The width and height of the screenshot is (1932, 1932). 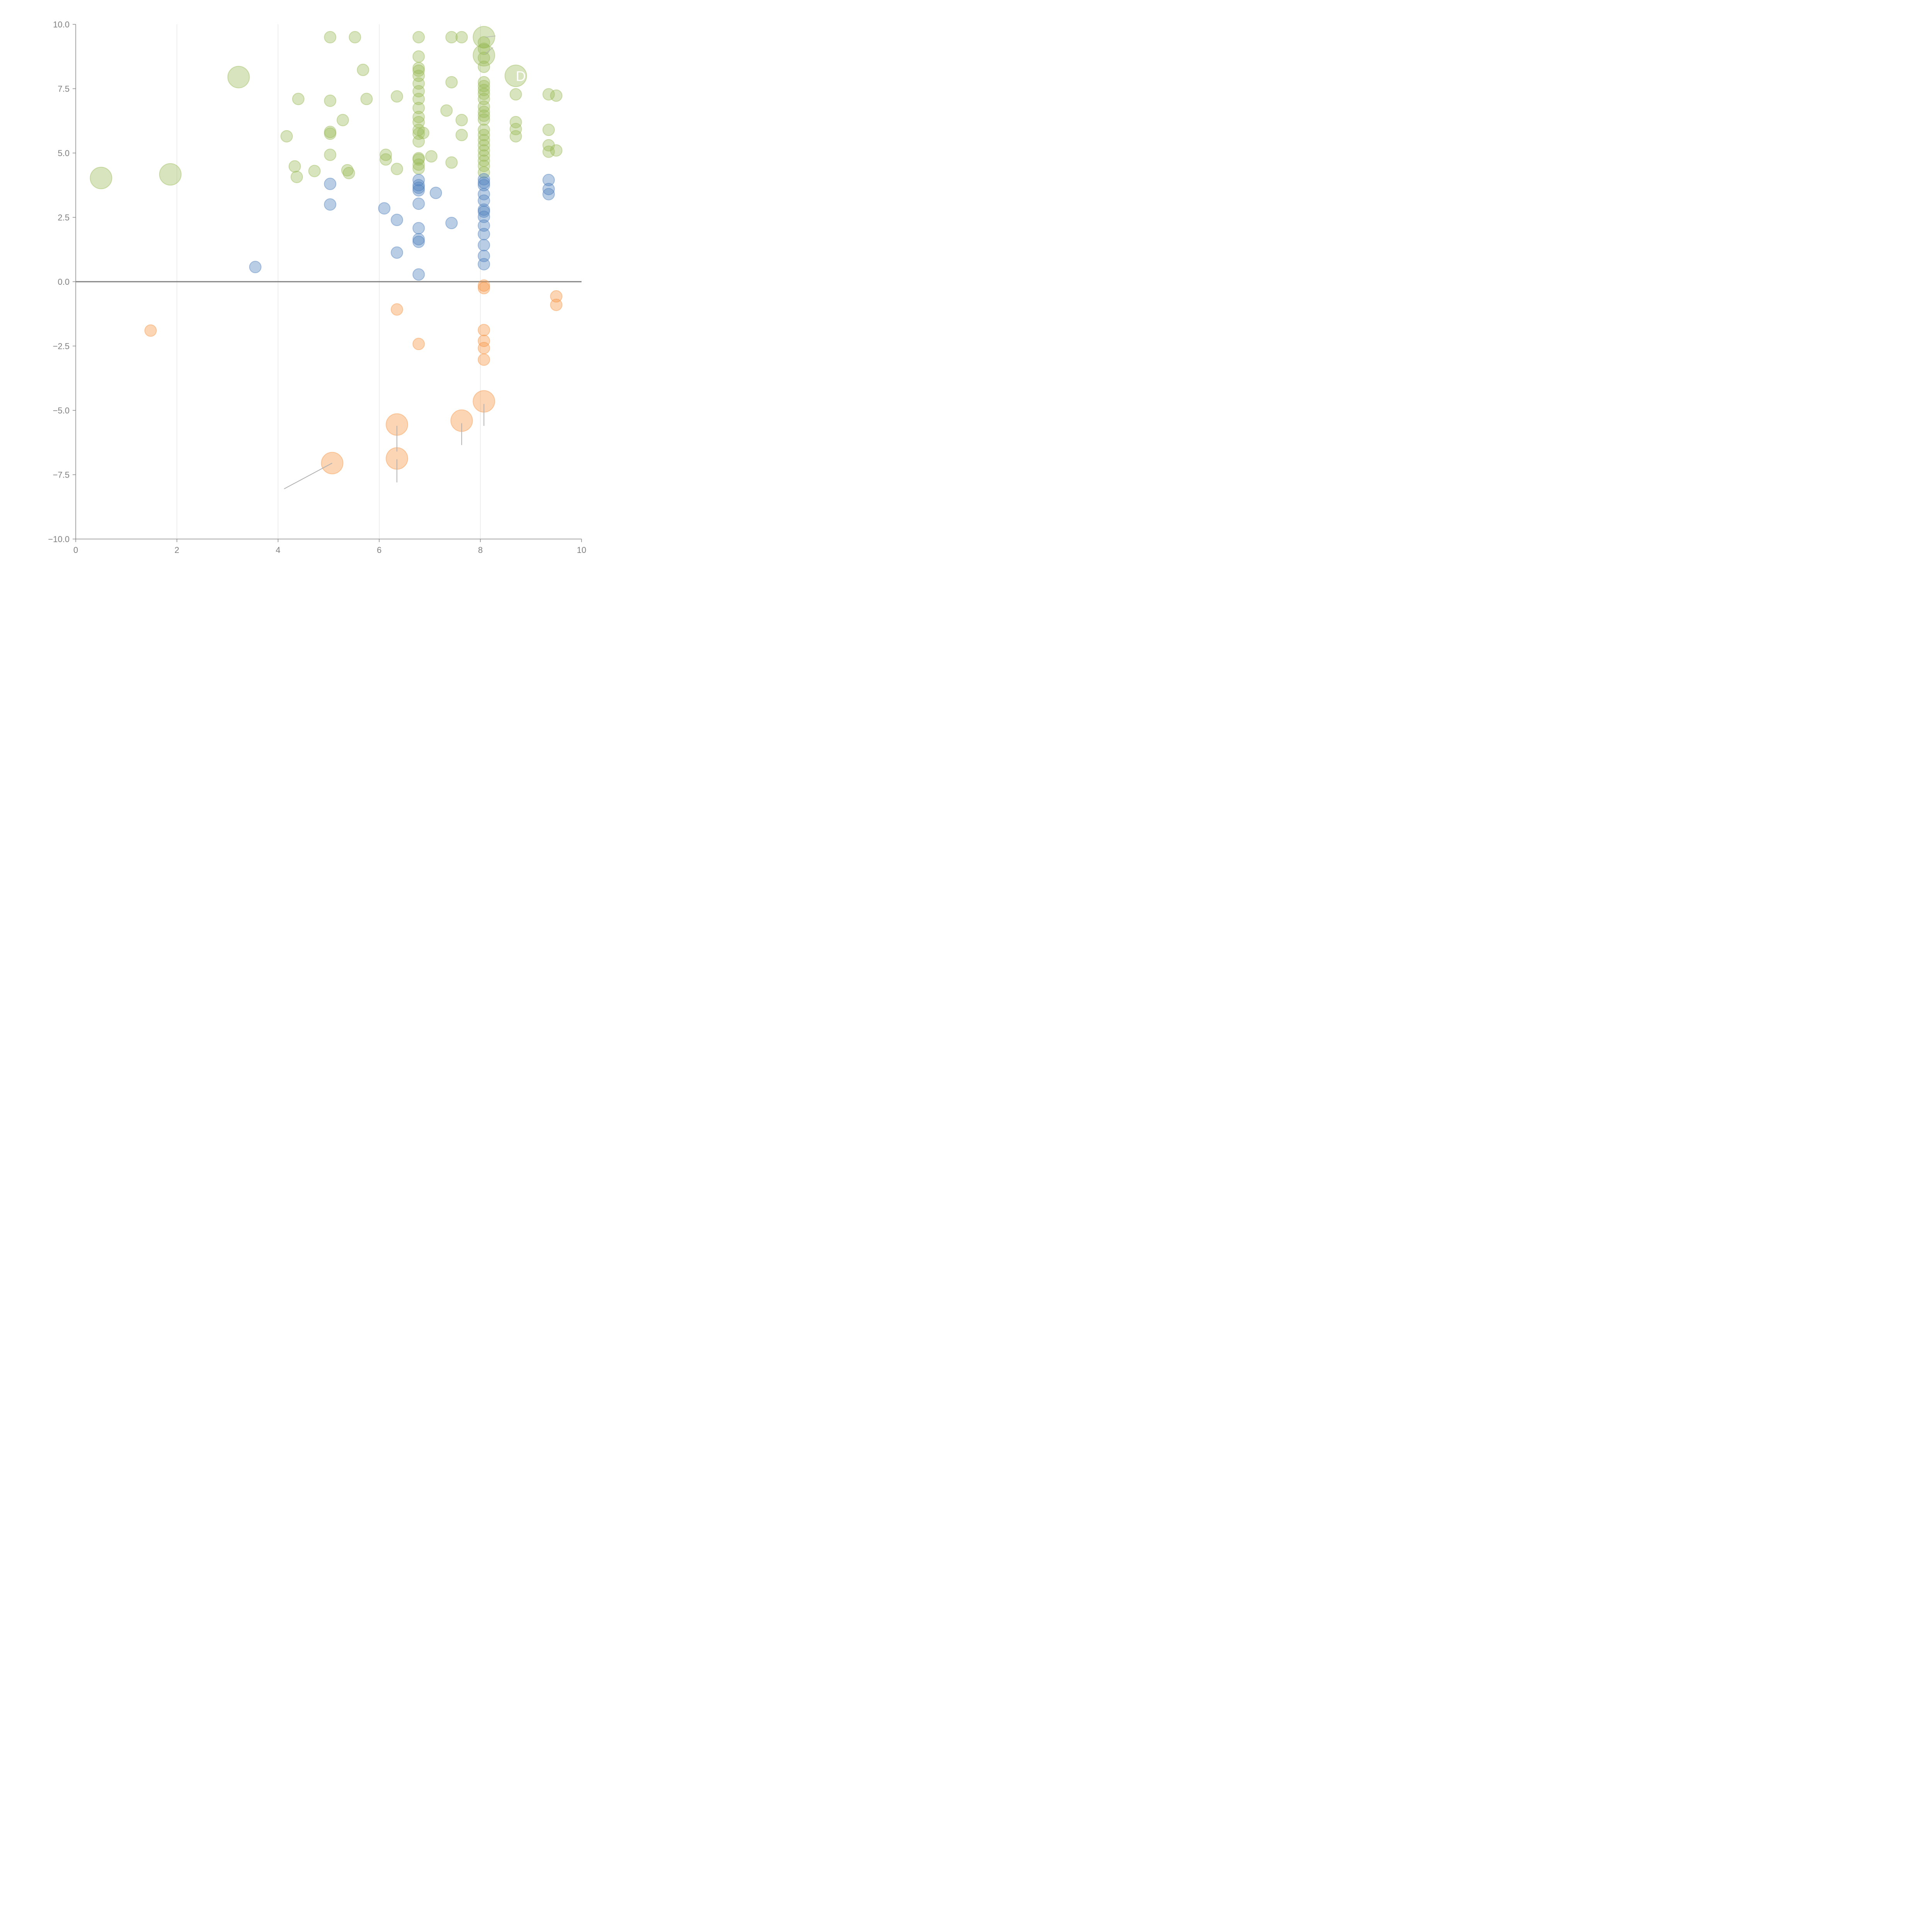 I want to click on y-tick-label: −10.0, so click(x=59, y=539).